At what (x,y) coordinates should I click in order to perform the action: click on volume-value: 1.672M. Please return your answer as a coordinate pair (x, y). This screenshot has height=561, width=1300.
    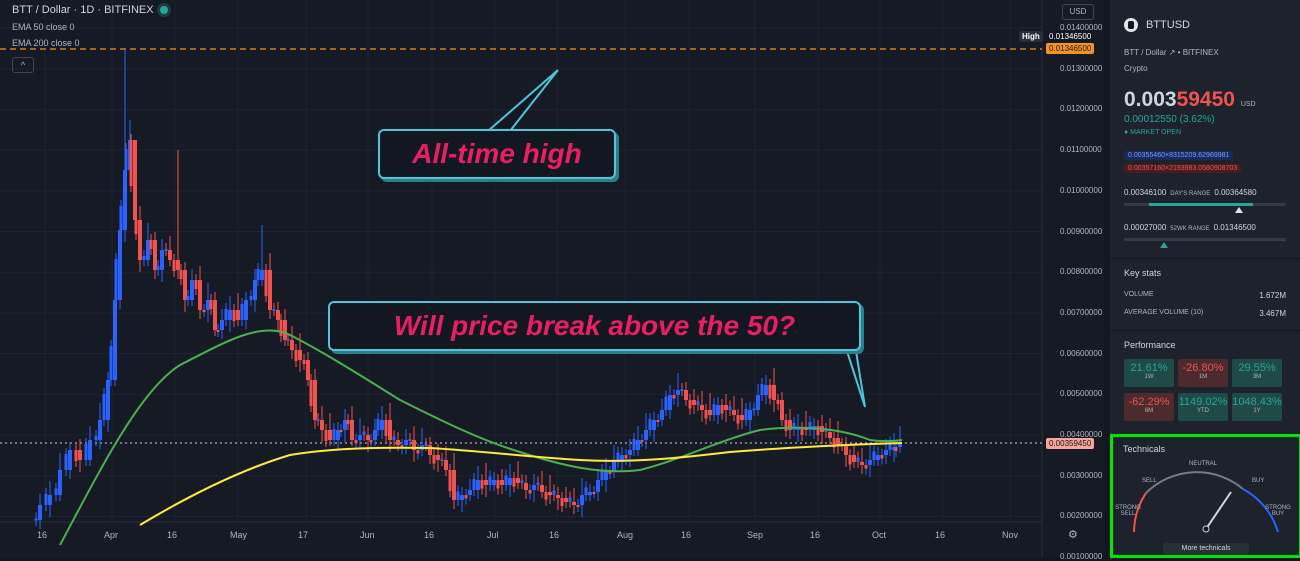
    Looking at the image, I should click on (1272, 295).